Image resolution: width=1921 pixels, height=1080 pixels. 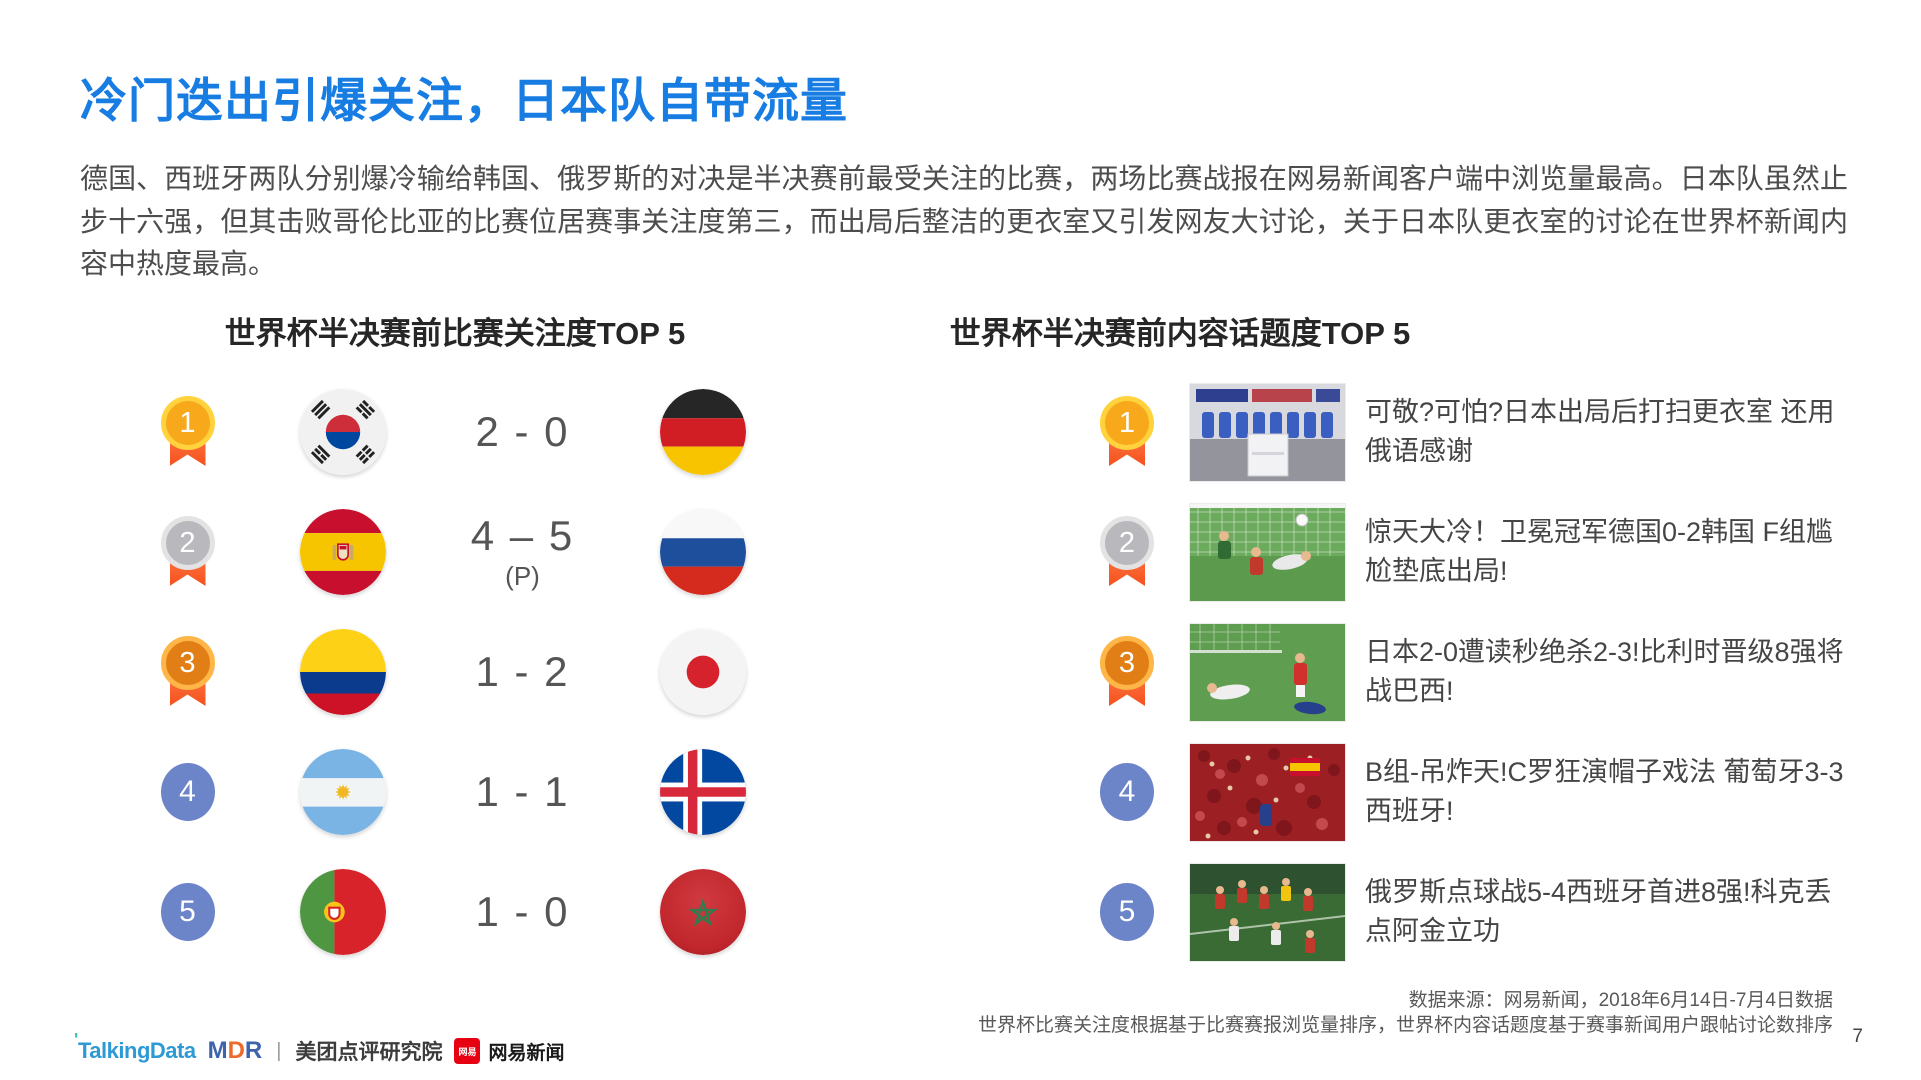 I want to click on red-crowd-photo, so click(x=1267, y=792).